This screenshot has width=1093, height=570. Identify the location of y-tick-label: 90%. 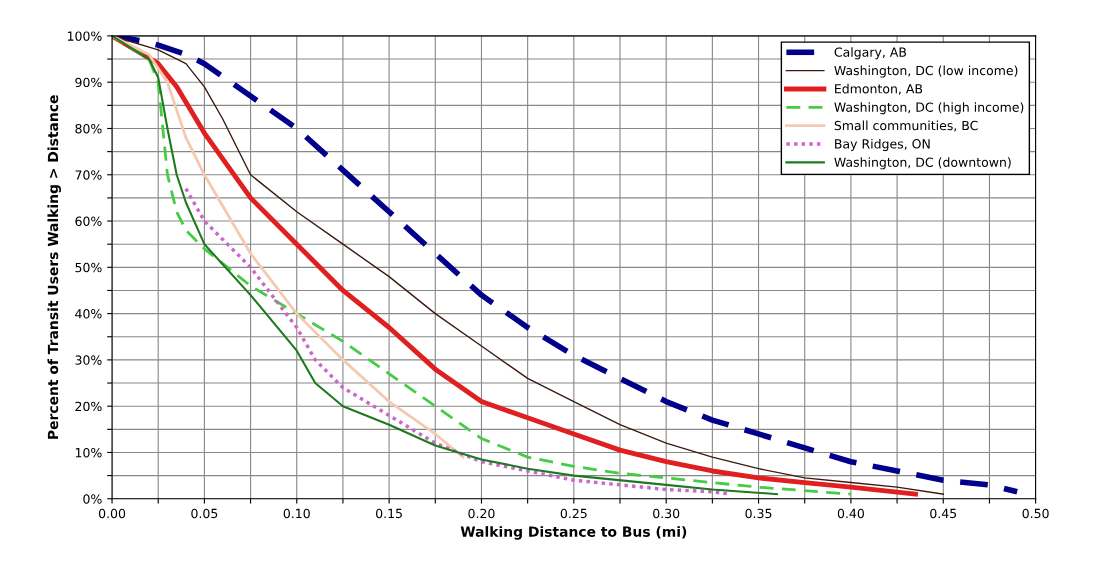
(88, 82).